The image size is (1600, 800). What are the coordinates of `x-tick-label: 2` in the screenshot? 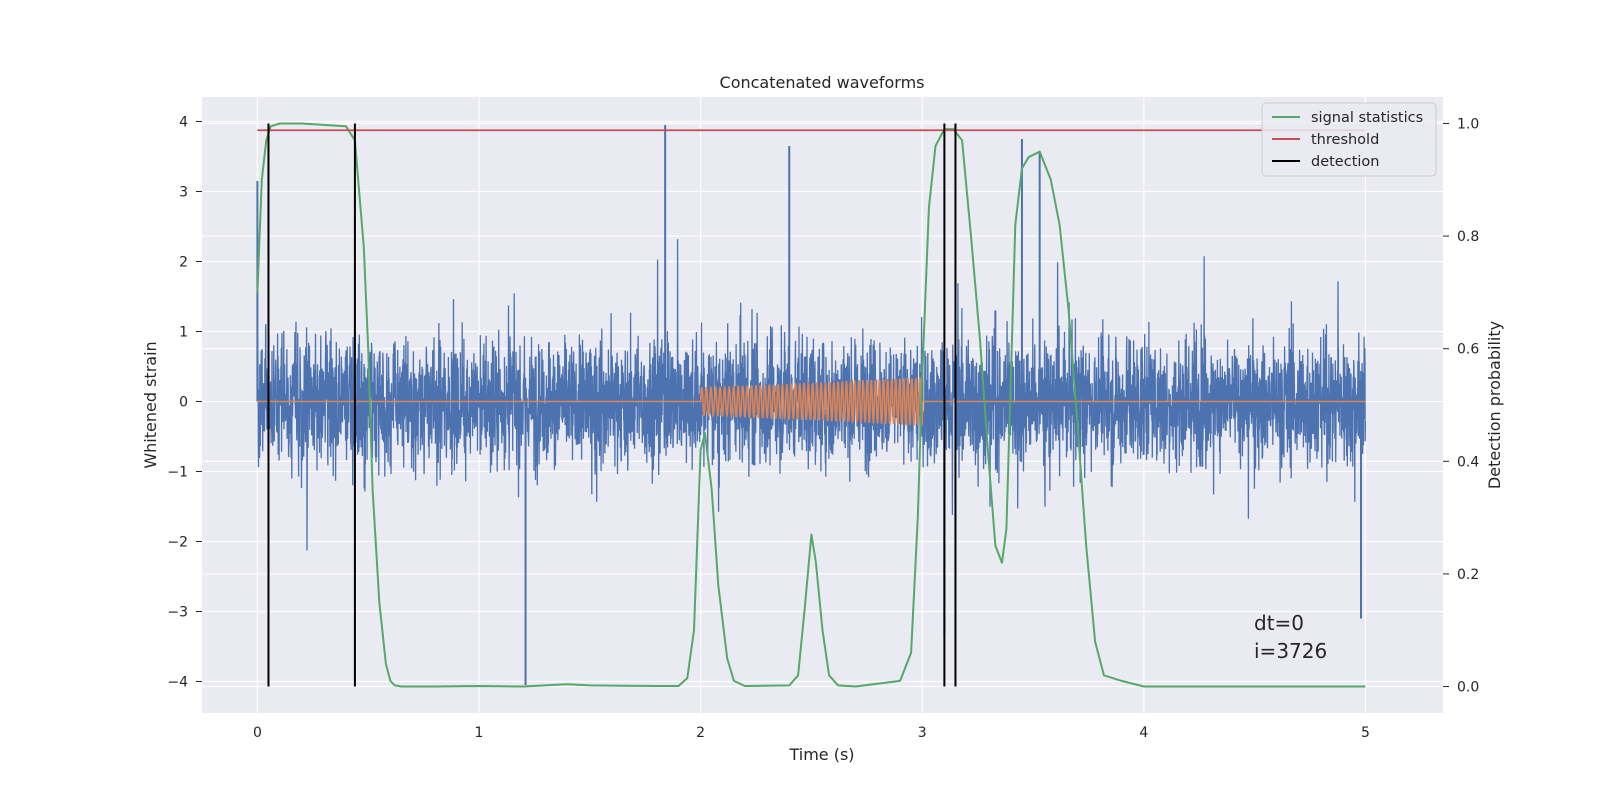 It's located at (700, 733).